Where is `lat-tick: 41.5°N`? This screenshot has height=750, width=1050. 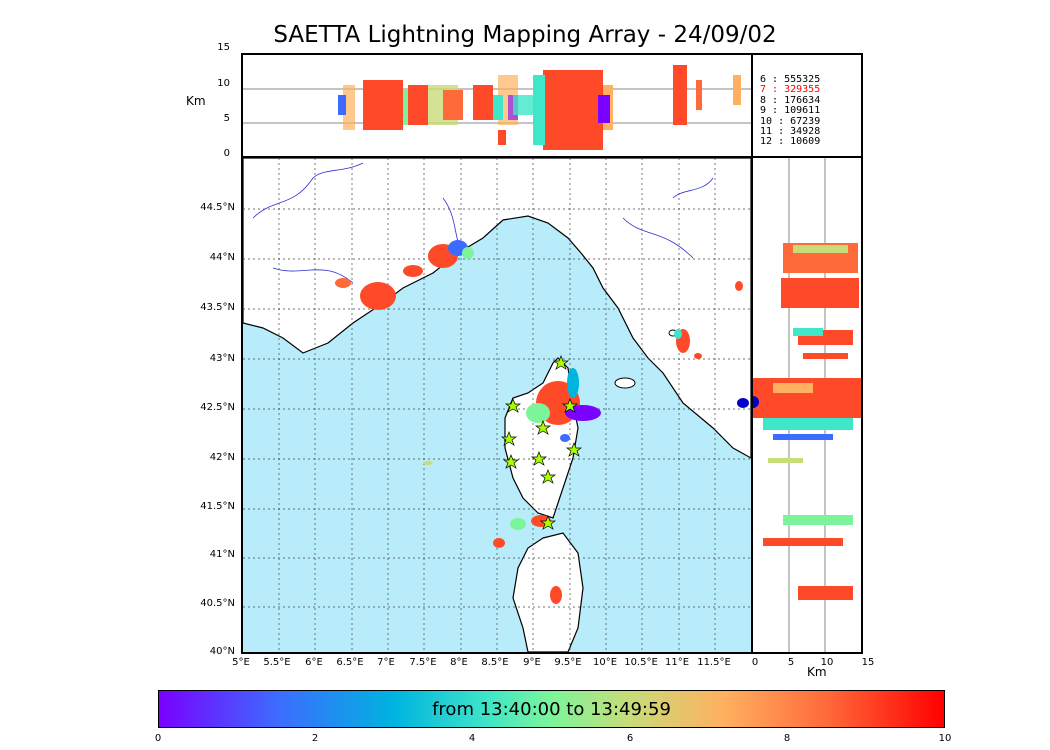
lat-tick: 41.5°N is located at coordinates (217, 506).